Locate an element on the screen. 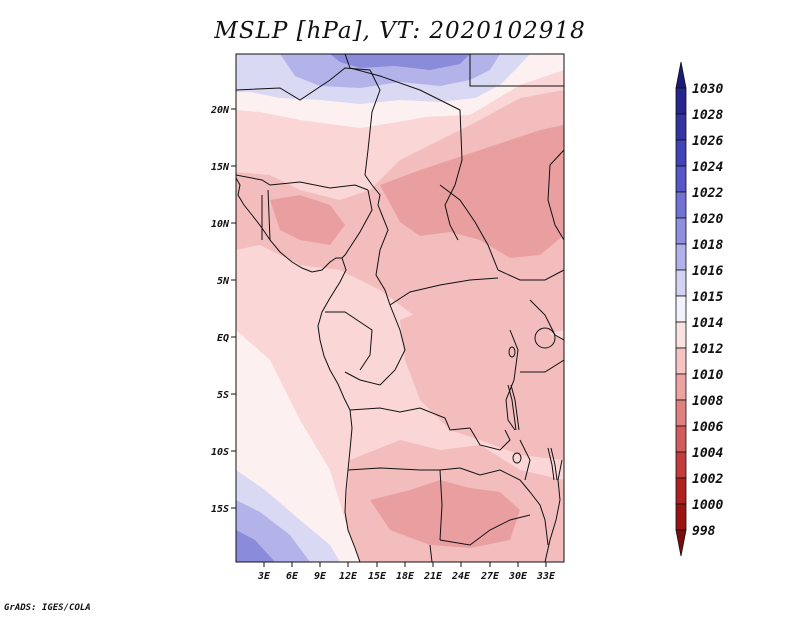 This screenshot has height=618, width=800. lat-label: 10S is located at coordinates (220, 452).